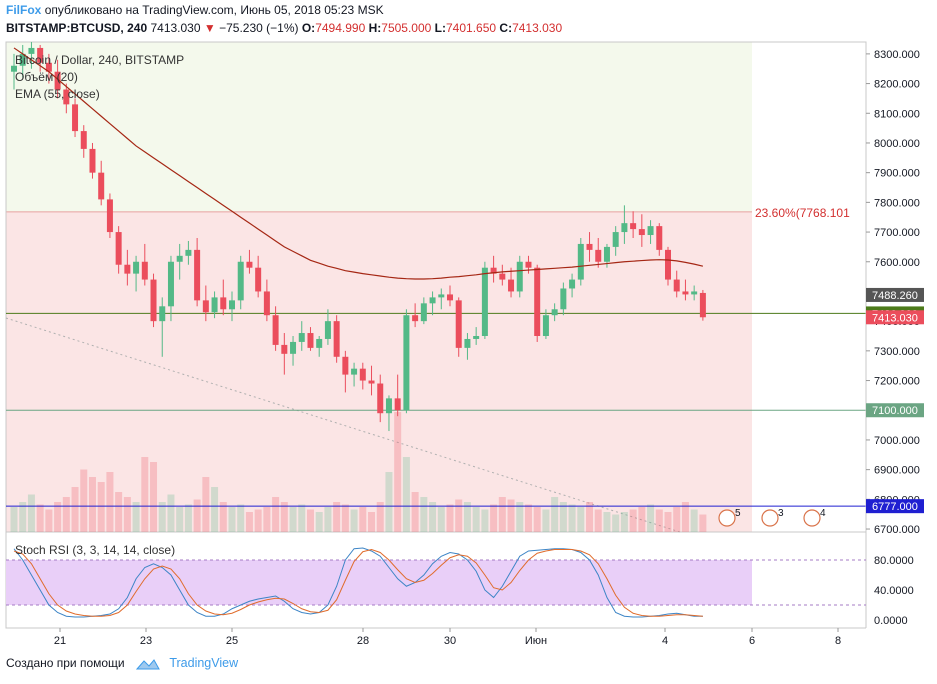  What do you see at coordinates (24, 10) in the screenshot?
I see `author-name: FilFox` at bounding box center [24, 10].